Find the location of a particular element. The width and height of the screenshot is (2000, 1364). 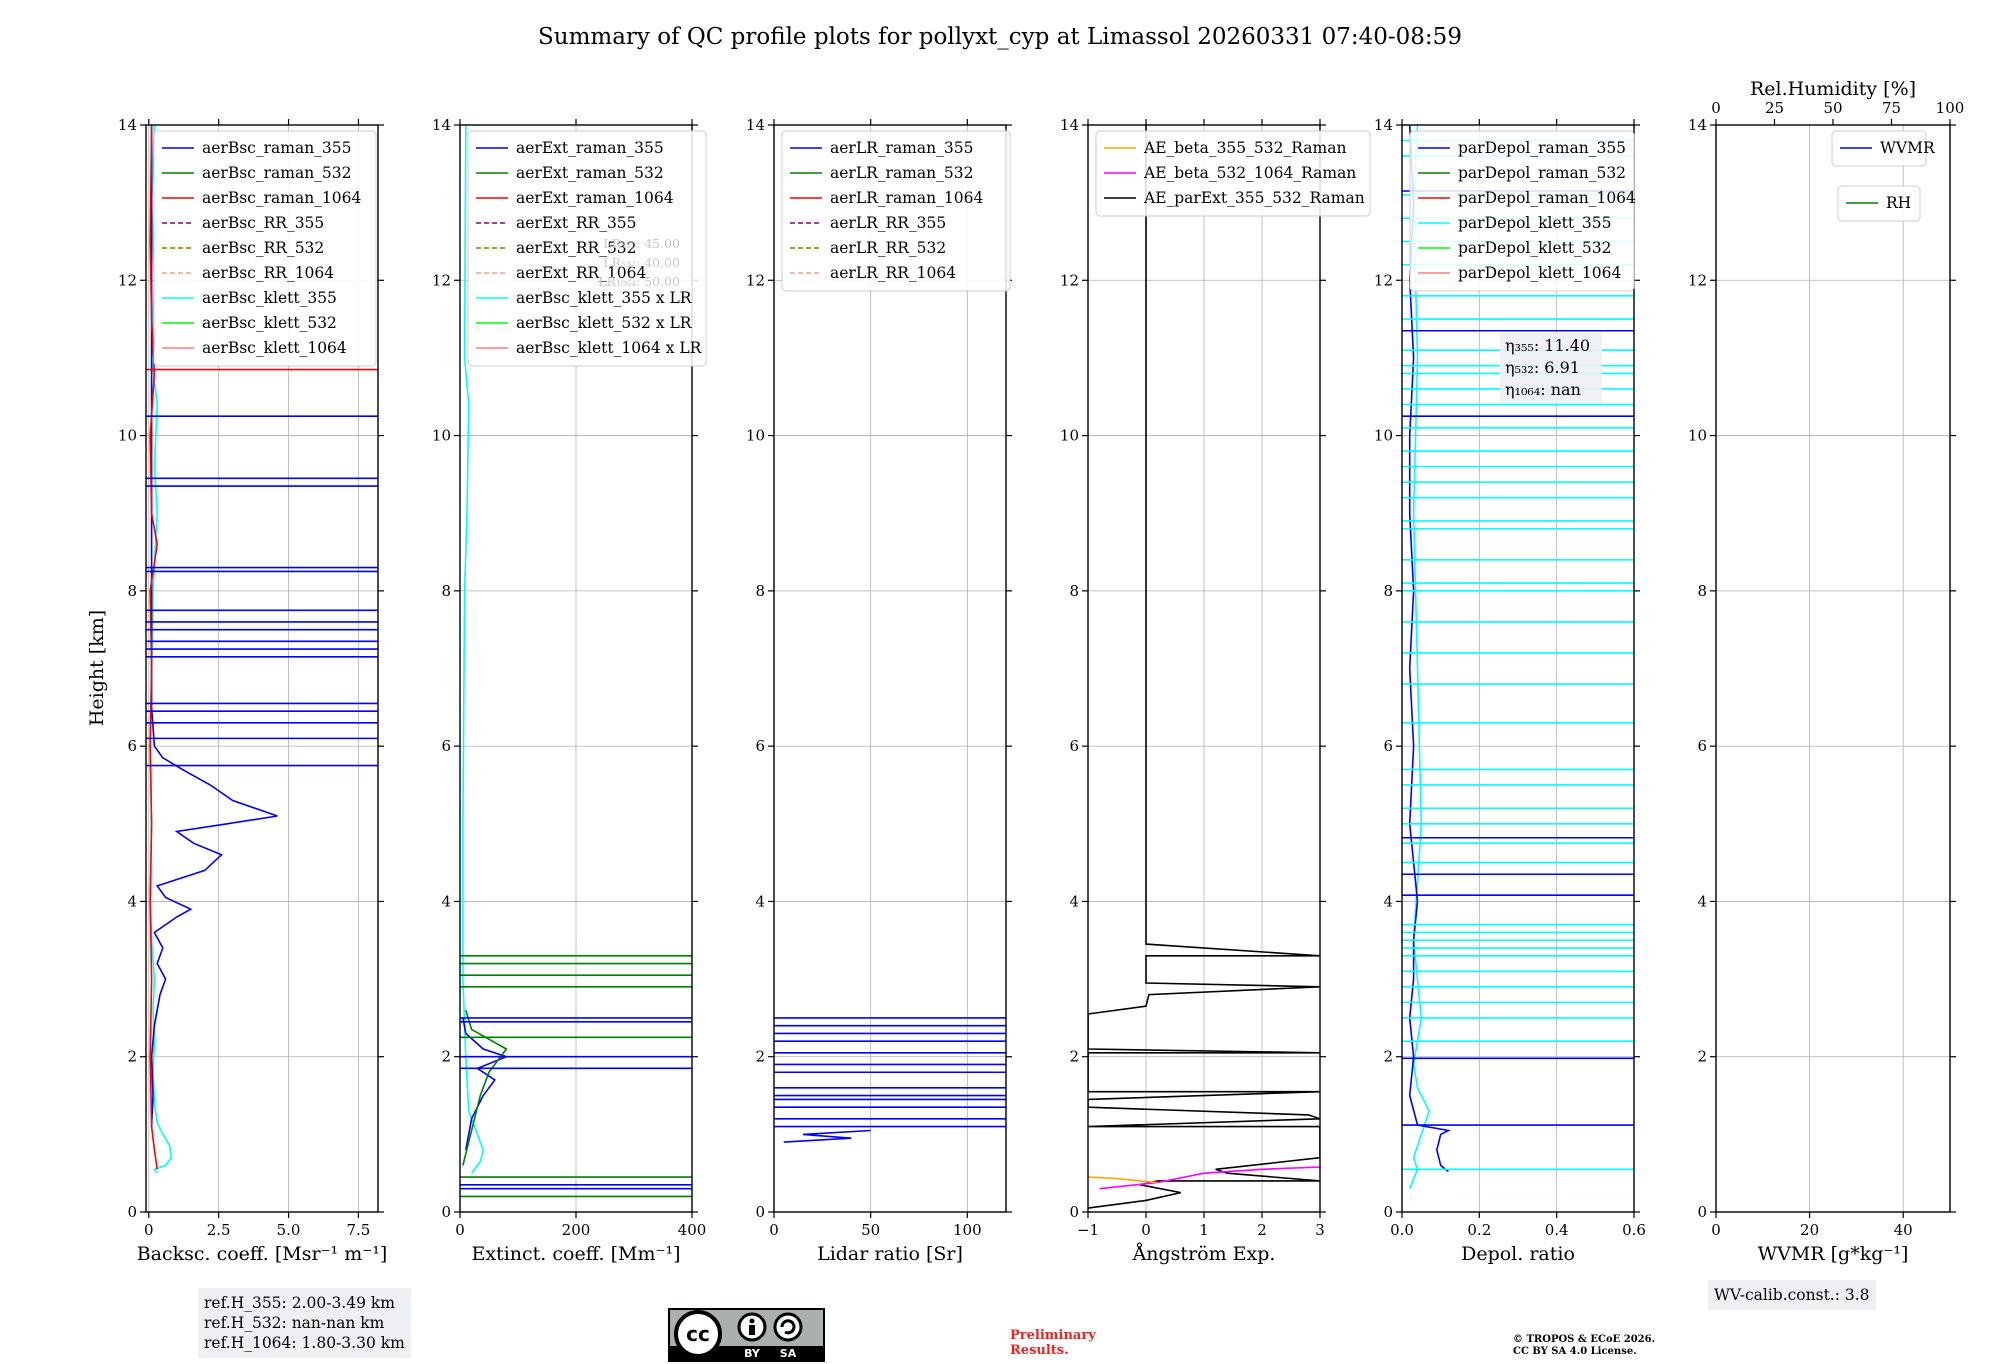

legend-label: parDepol_klett_532 is located at coordinates (1534, 248).